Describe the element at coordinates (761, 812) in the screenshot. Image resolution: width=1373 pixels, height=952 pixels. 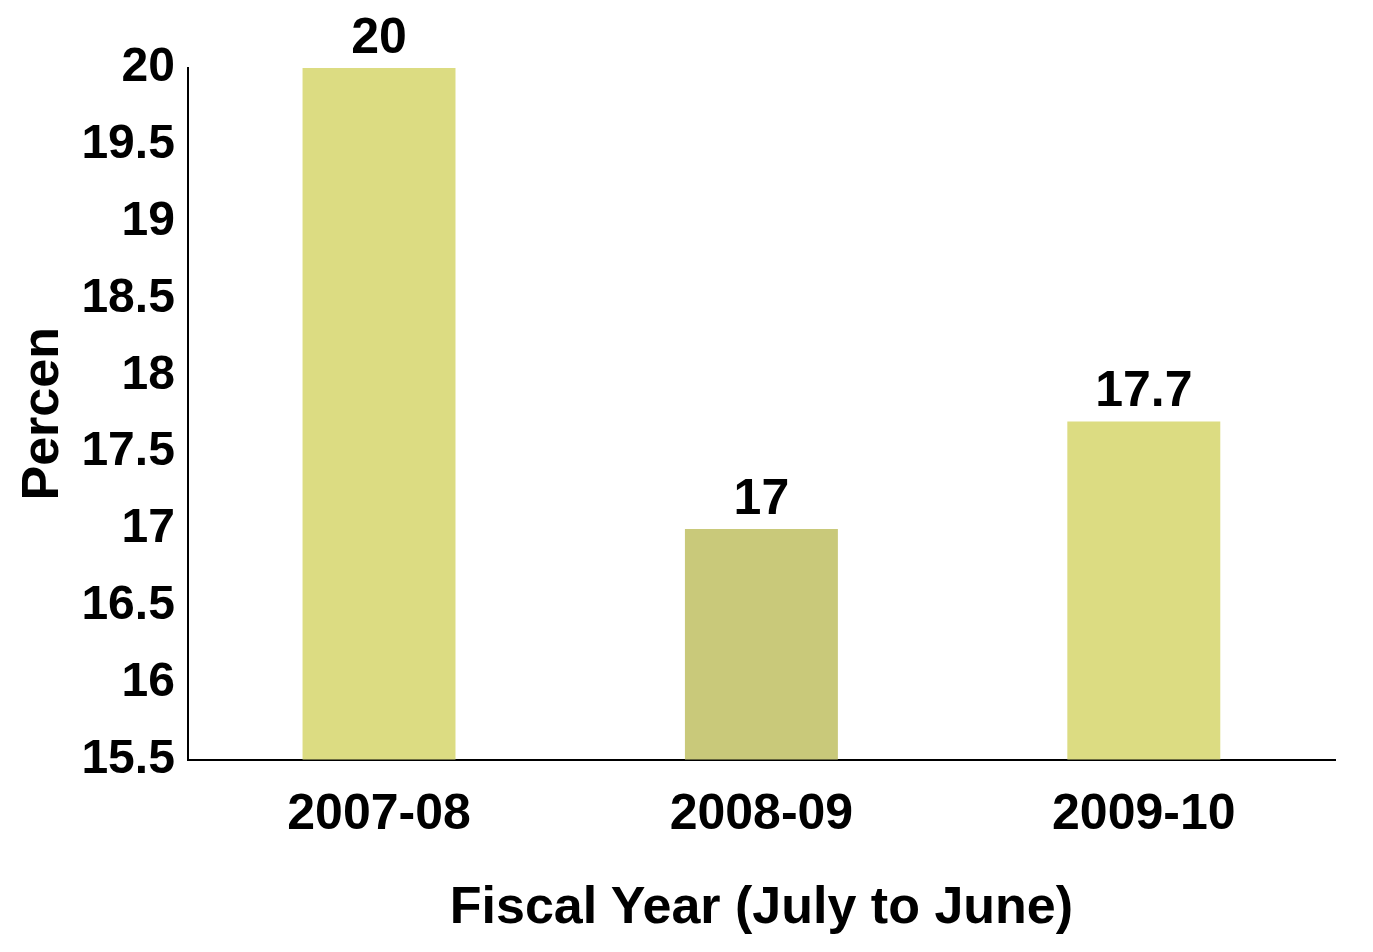
I see `x-tick-label: 2008-09` at that location.